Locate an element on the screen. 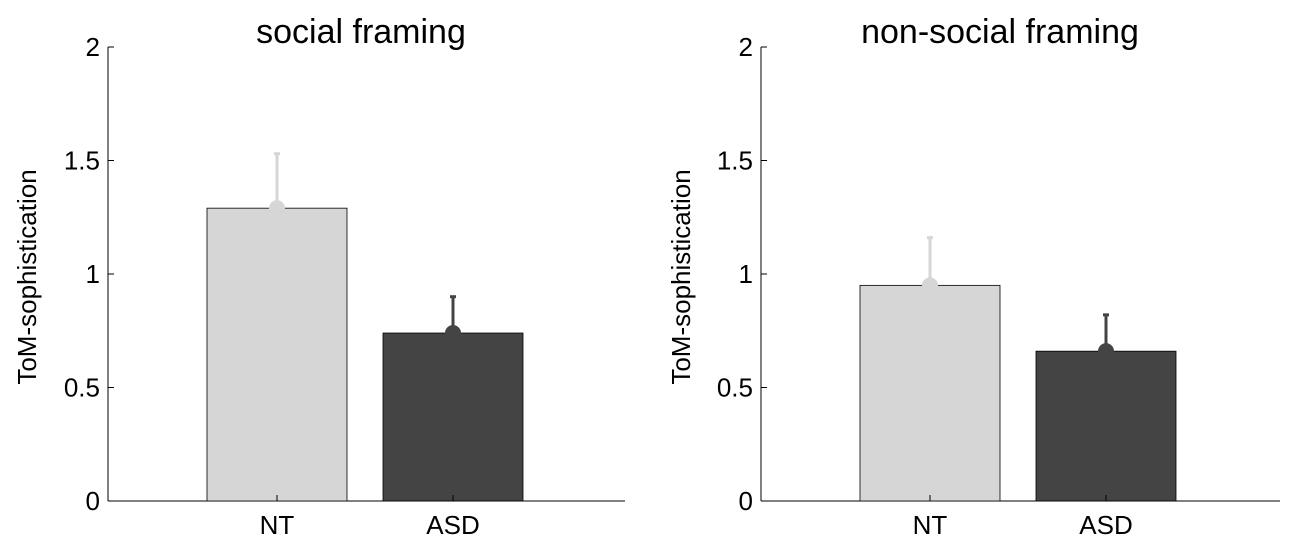  bars is located at coordinates (1018, 369).